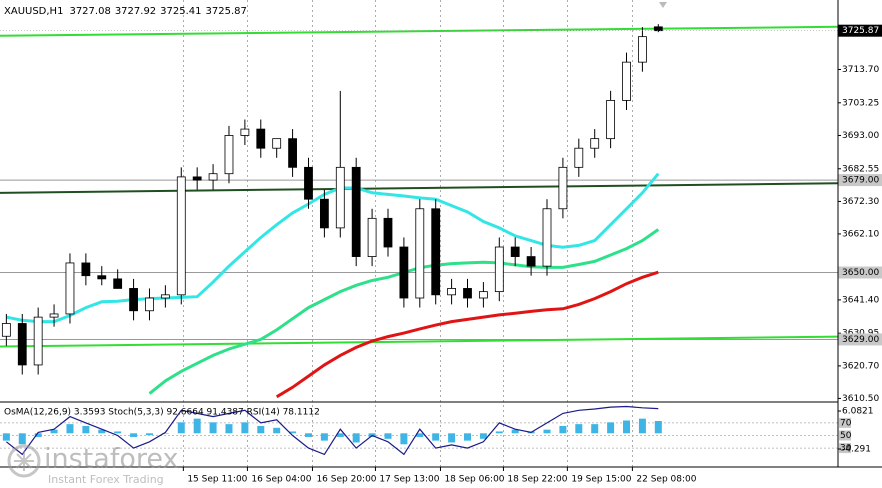 This screenshot has height=488, width=882. Describe the element at coordinates (332, 430) in the screenshot. I see `stochastic-line` at that location.